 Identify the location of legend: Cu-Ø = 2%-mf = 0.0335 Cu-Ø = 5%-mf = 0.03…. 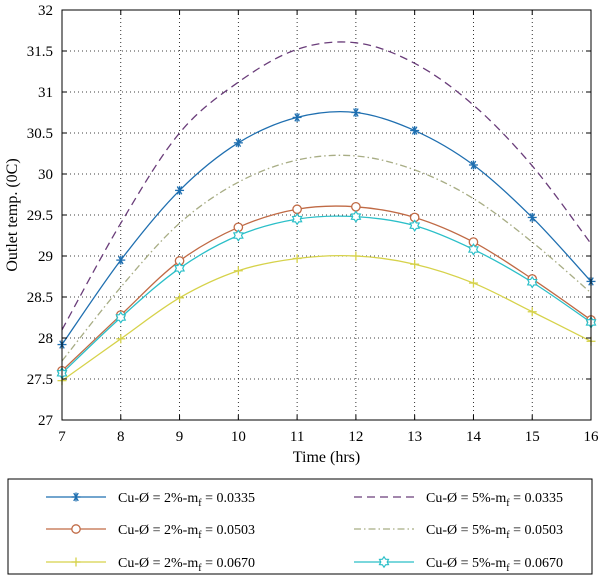
(304, 532).